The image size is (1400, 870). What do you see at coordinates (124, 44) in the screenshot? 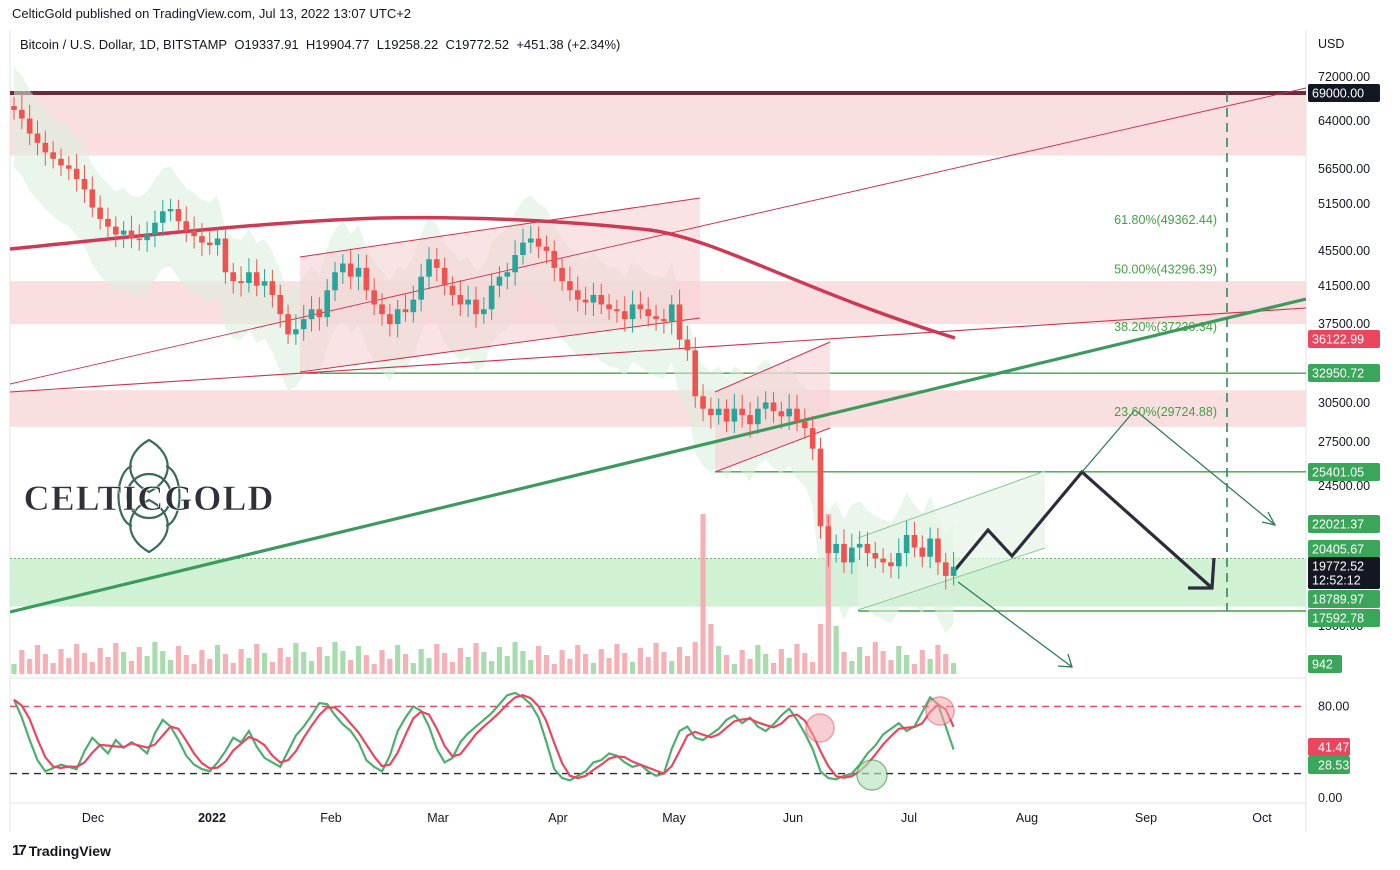
I see `legend-symbol: Bitcoin / U.S. Dollar, 1D, BITSTAMP` at bounding box center [124, 44].